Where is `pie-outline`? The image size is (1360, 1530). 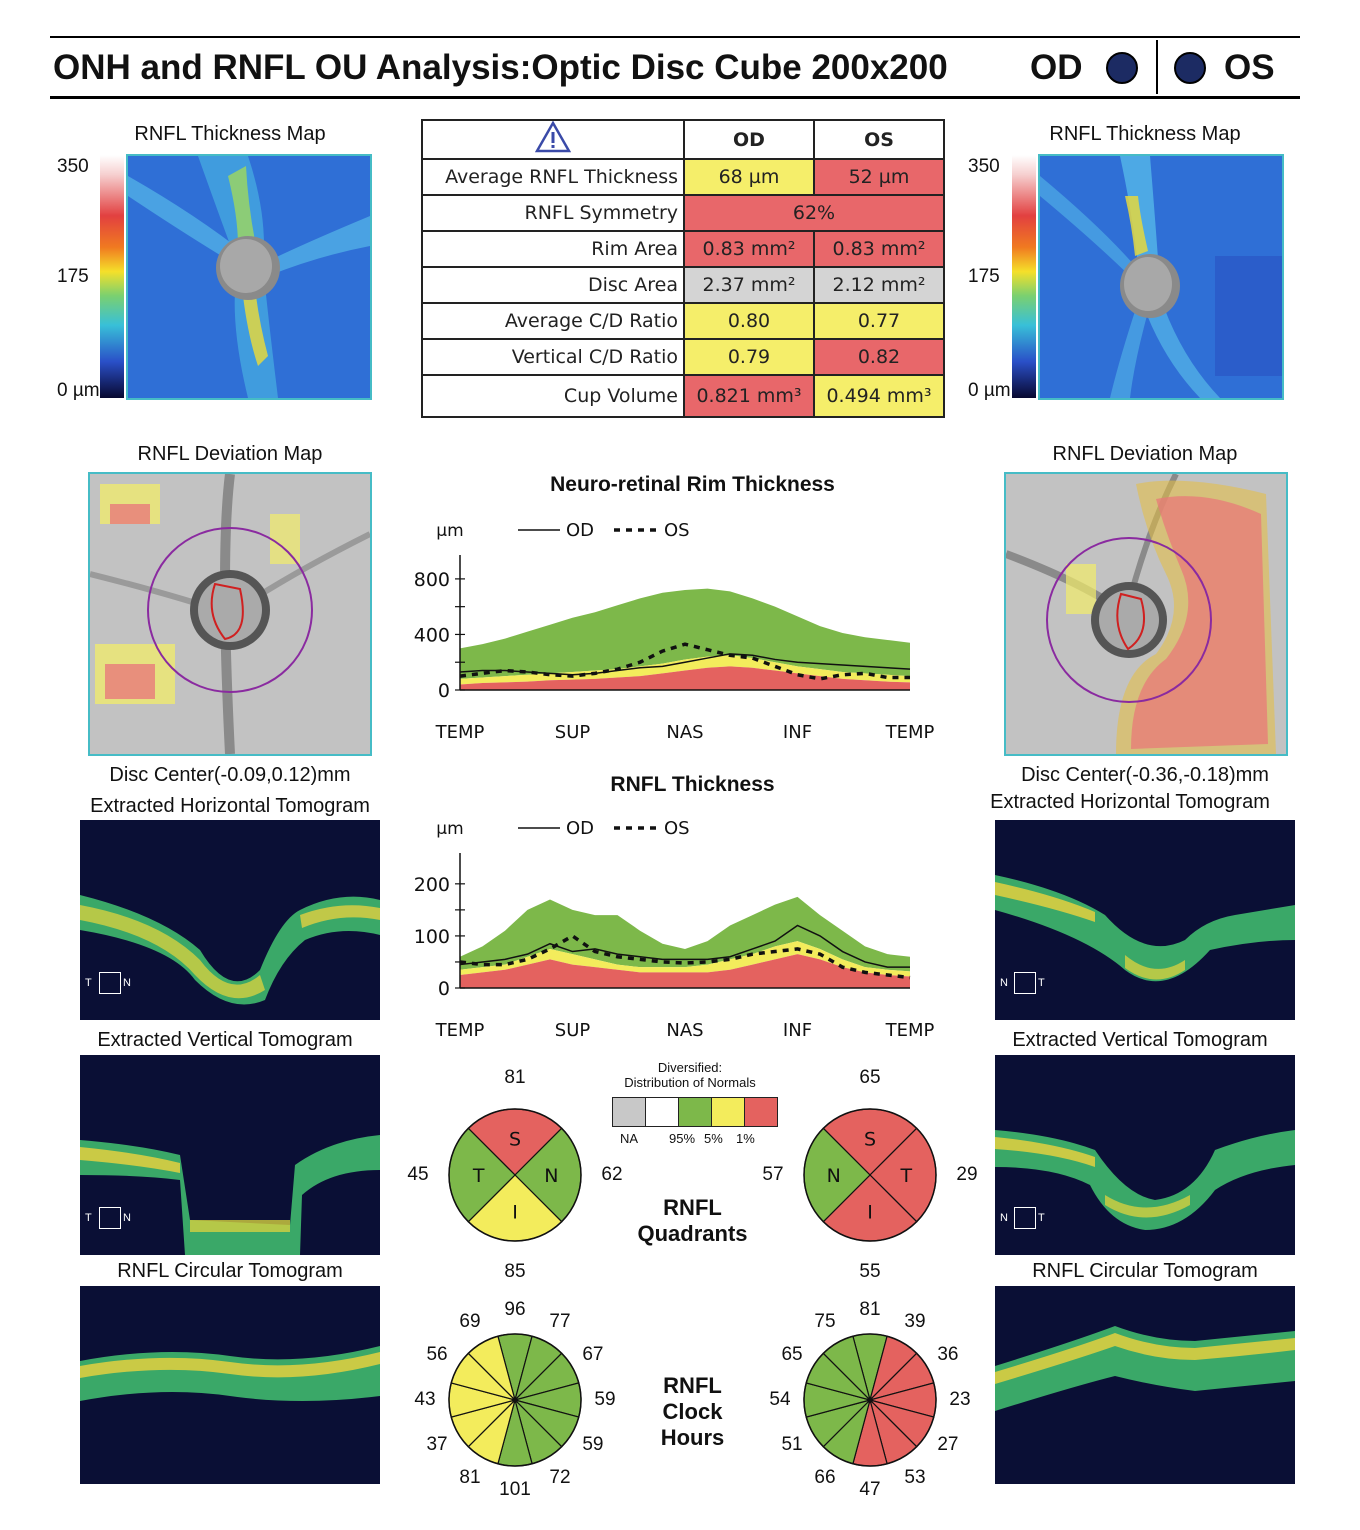
pie-outline is located at coordinates (515, 1175).